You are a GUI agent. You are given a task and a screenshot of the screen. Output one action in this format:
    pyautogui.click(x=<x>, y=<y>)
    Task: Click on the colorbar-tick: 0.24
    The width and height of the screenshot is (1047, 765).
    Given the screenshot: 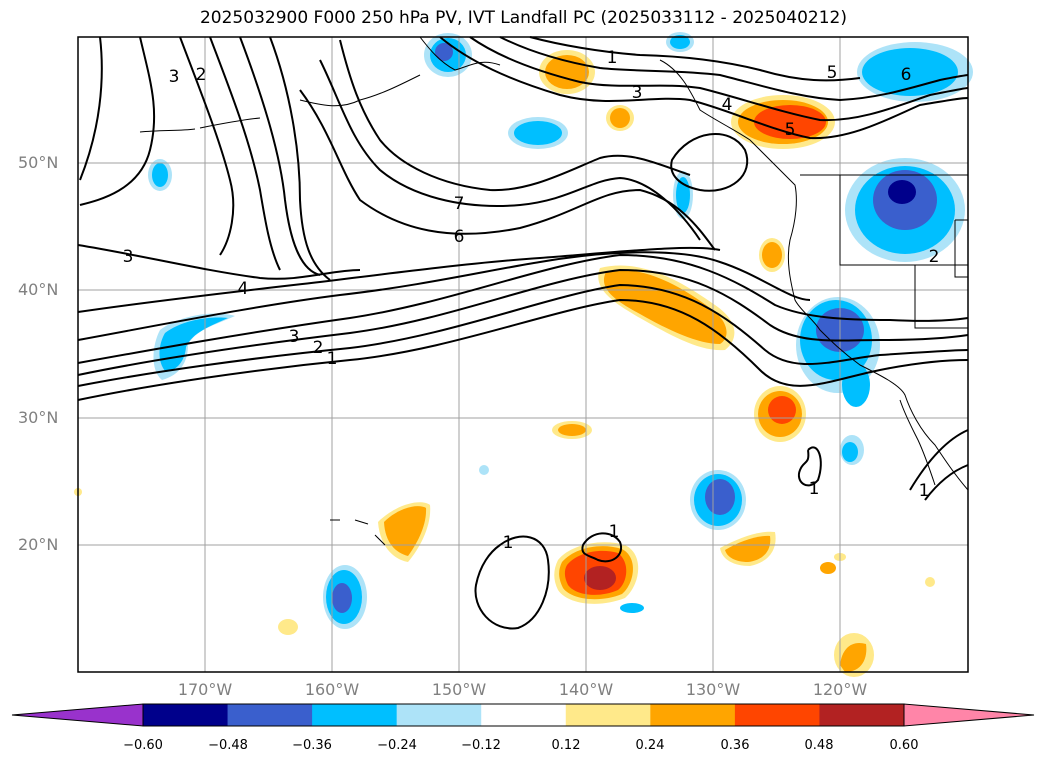 What is the action you would take?
    pyautogui.click(x=650, y=745)
    